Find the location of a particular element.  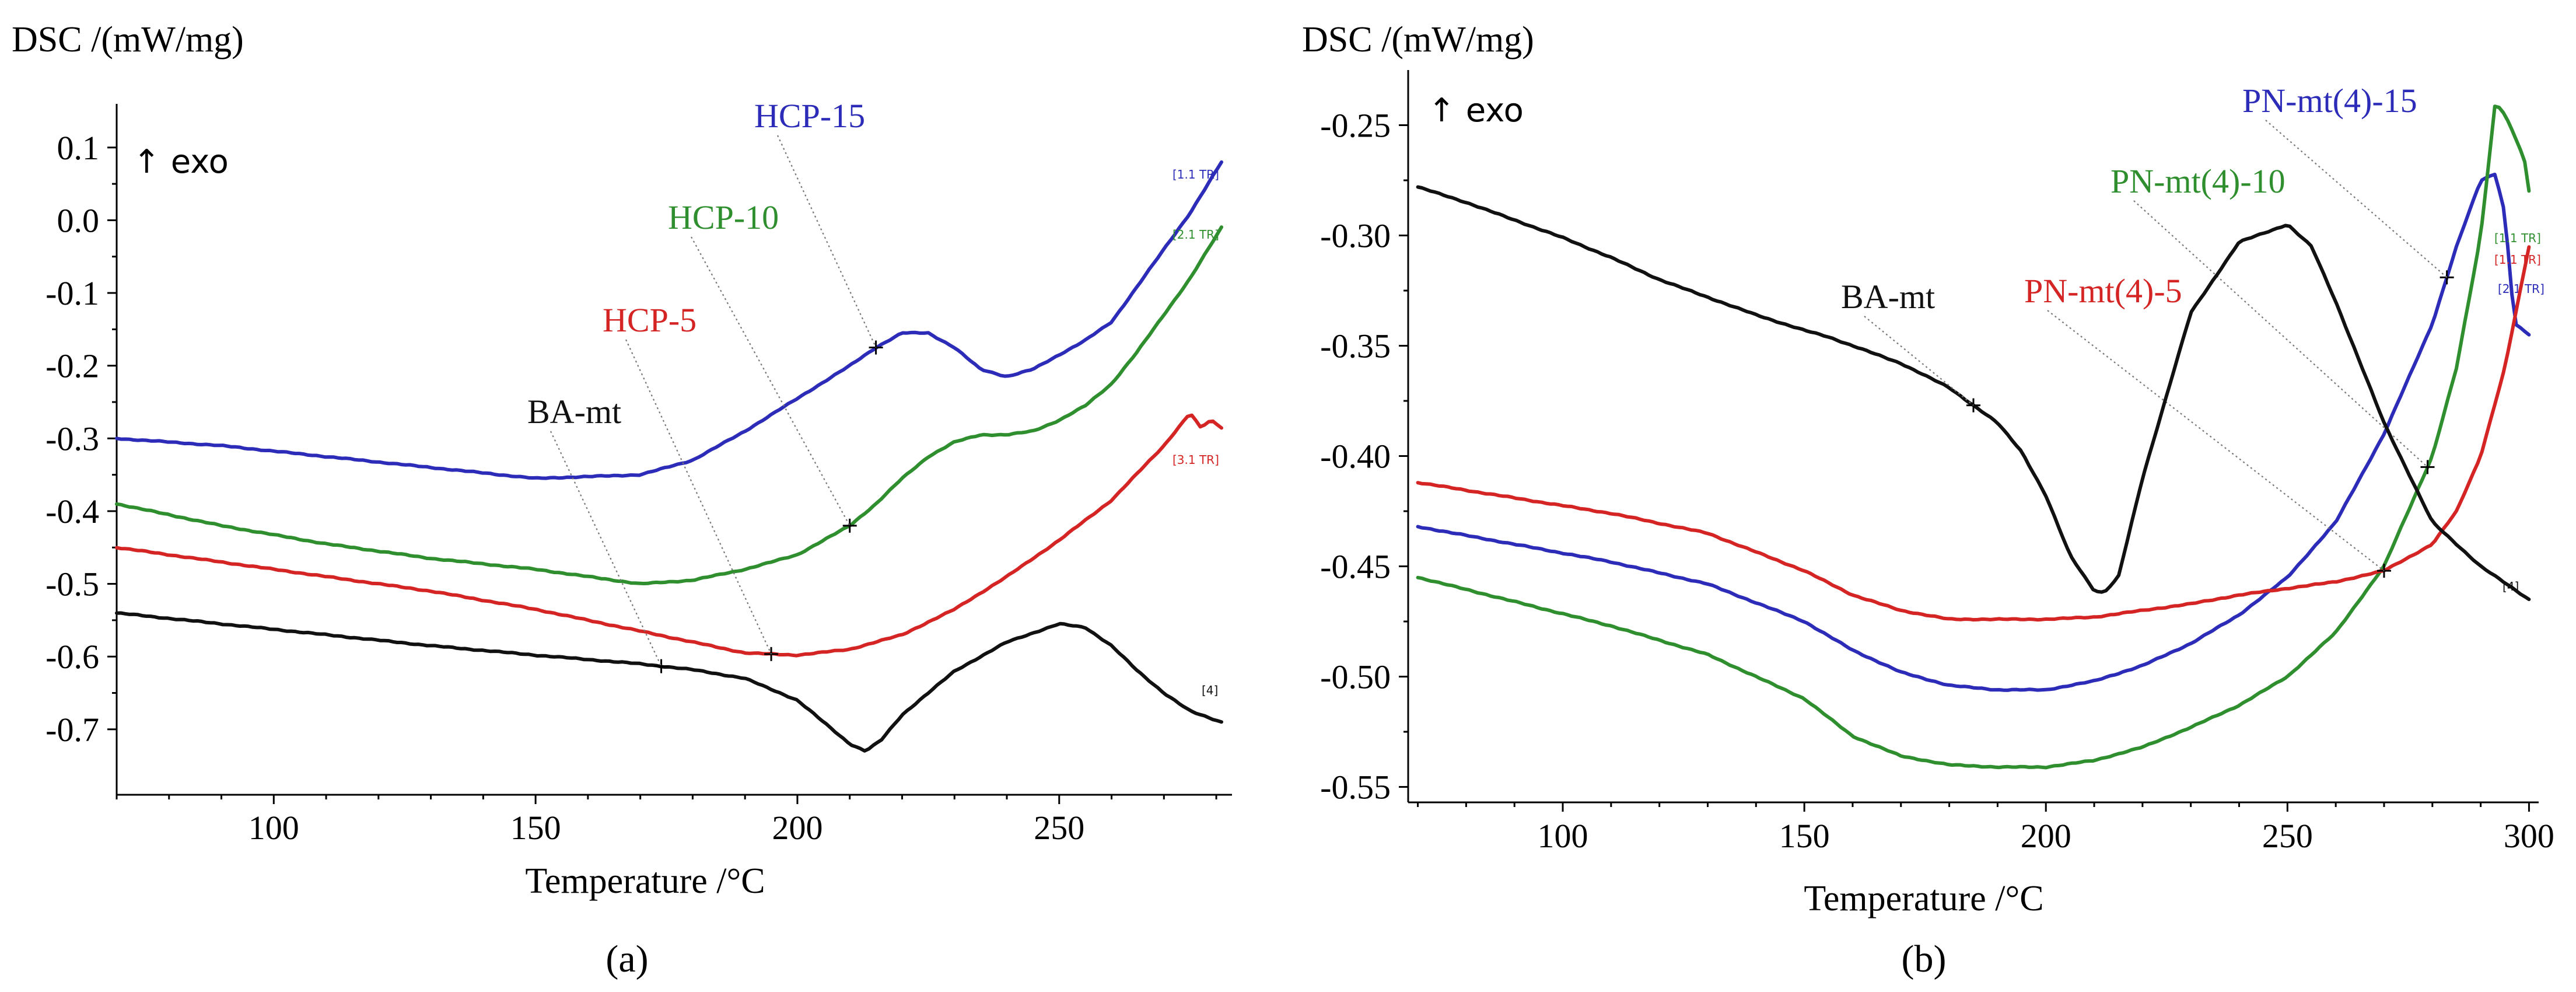

panel-a-y-tick-label: -0.3 is located at coordinates (72, 438).